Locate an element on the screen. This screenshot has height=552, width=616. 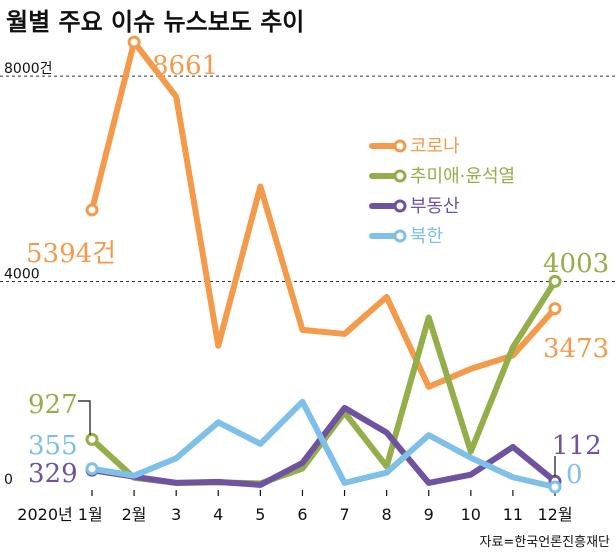
label-corona-last: 3473 is located at coordinates (576, 349).